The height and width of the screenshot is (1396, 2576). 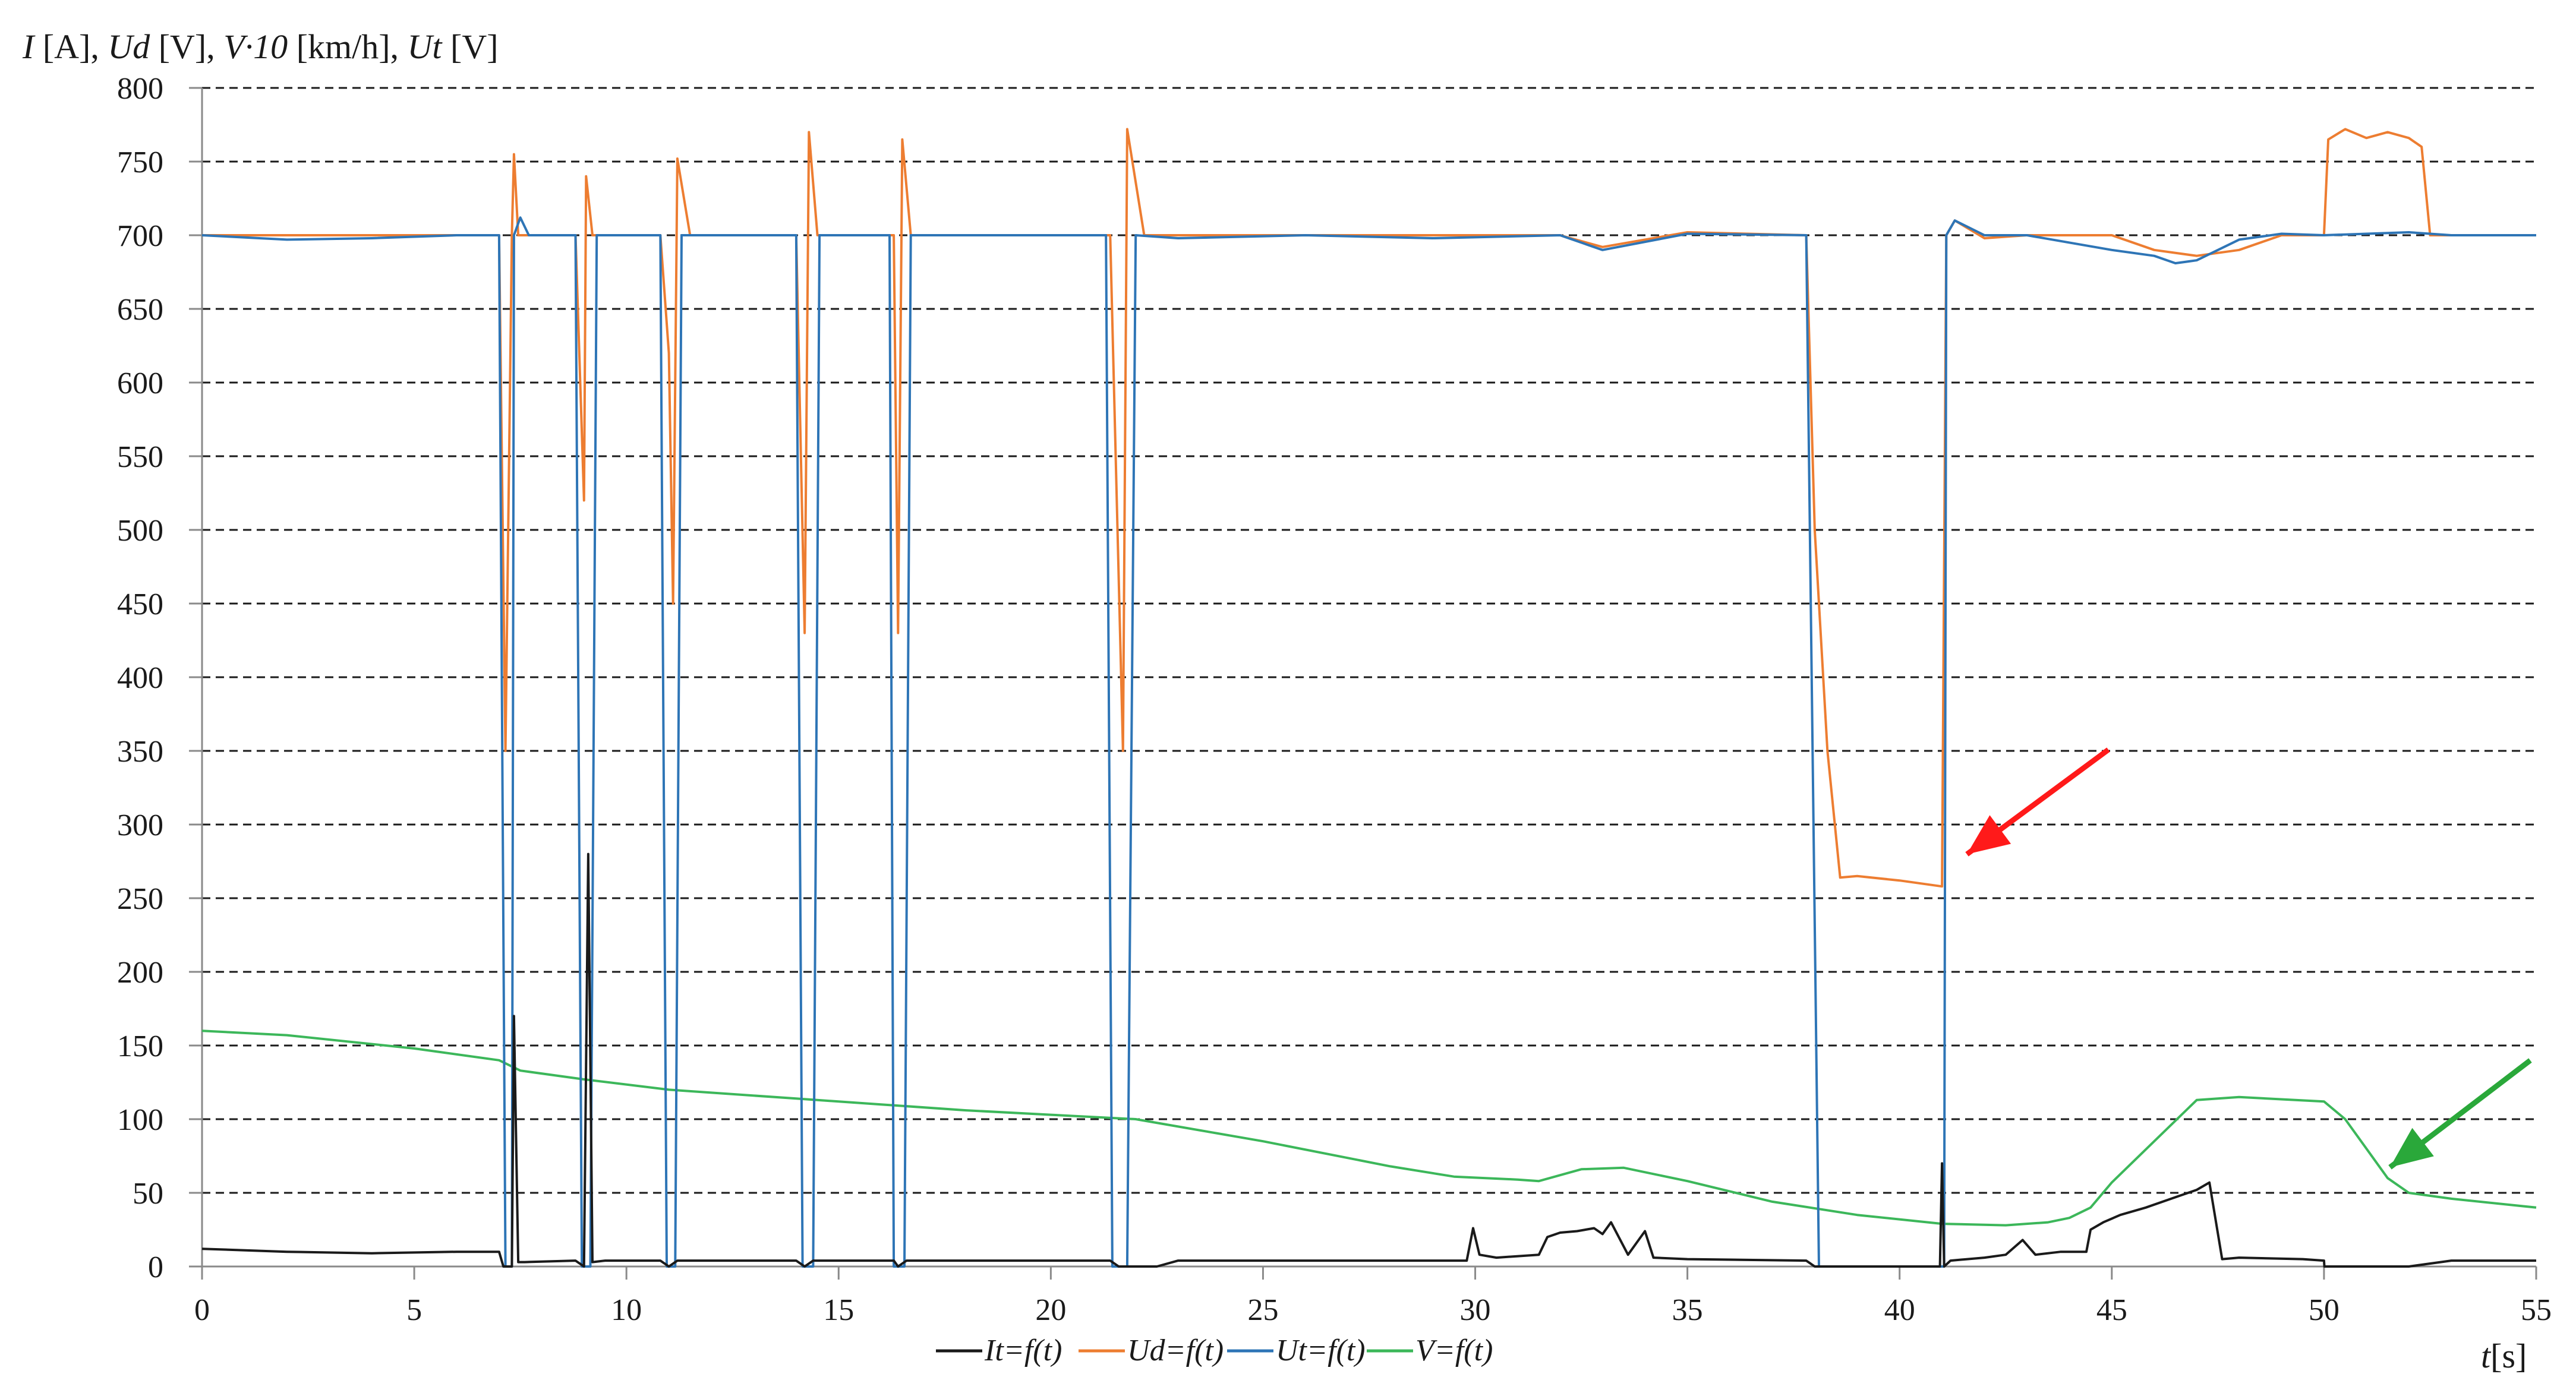 What do you see at coordinates (140, 973) in the screenshot?
I see `y-tick-label: 200` at bounding box center [140, 973].